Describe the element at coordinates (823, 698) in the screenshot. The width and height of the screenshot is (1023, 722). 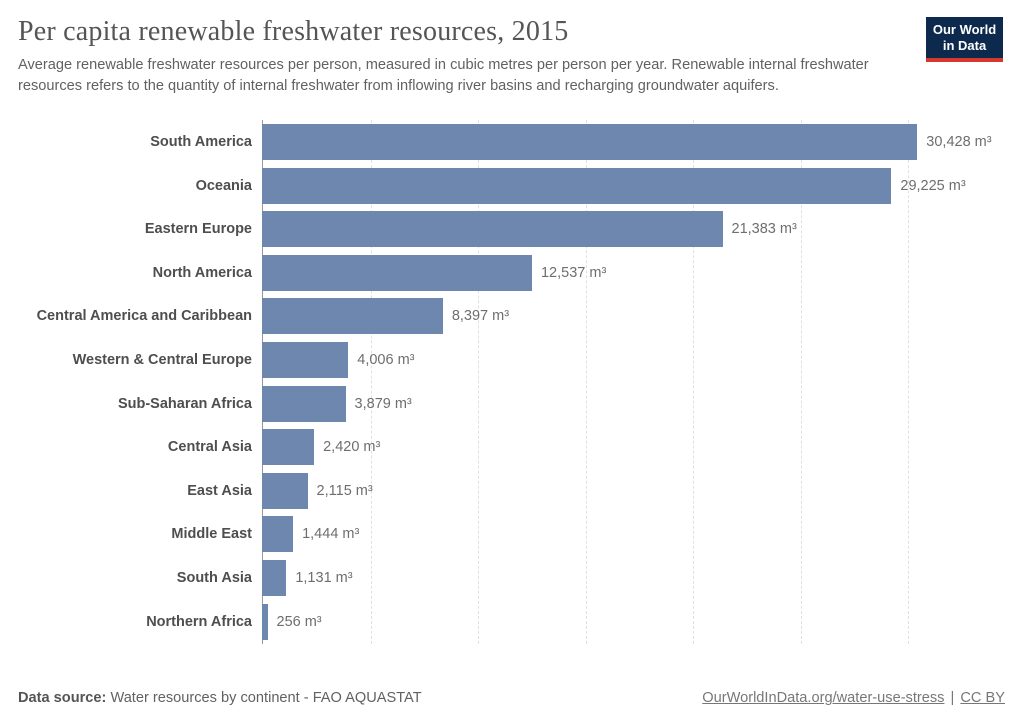
I see `owid-url-link: OurWorldInData.org/water-use-stress` at that location.